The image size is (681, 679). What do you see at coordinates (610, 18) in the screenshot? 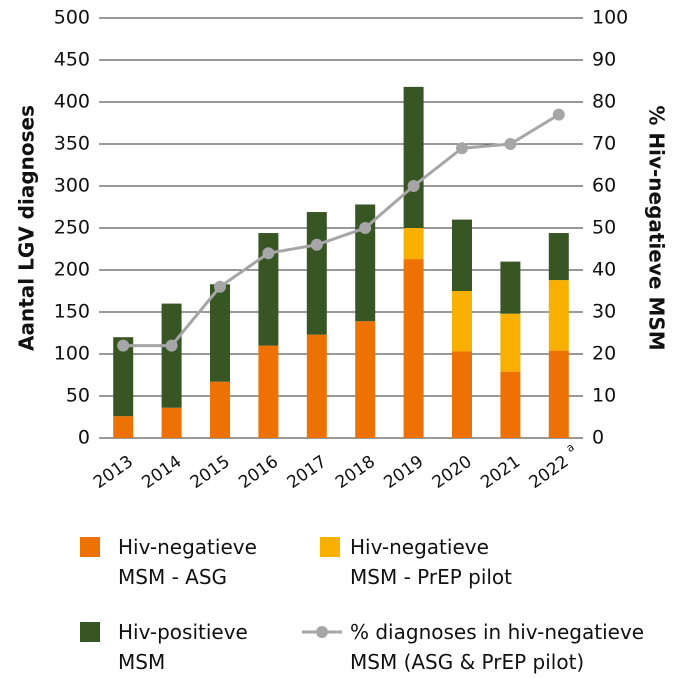
I see `y2-tick-label: 100` at bounding box center [610, 18].